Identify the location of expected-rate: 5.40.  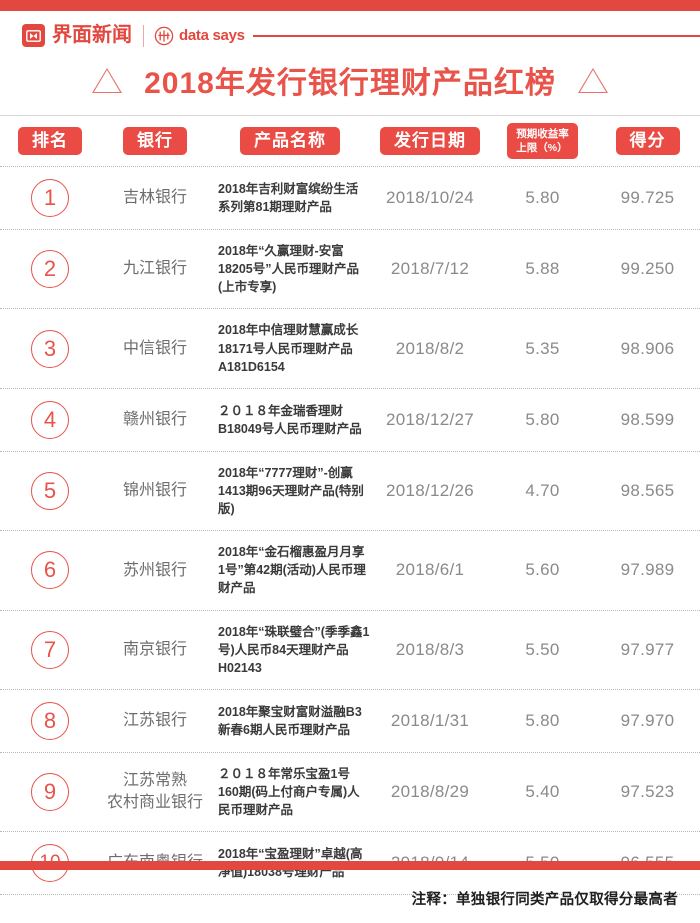
(542, 792).